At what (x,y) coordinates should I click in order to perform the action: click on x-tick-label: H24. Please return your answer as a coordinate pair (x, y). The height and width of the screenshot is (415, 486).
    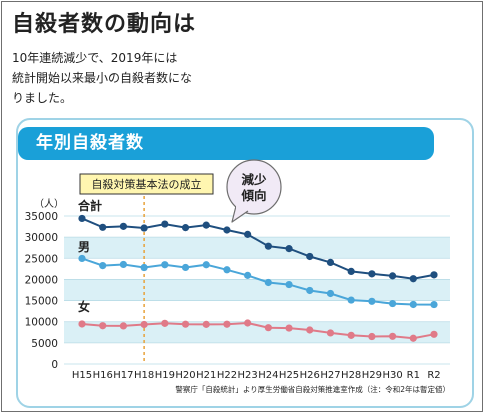
    Looking at the image, I should click on (268, 375).